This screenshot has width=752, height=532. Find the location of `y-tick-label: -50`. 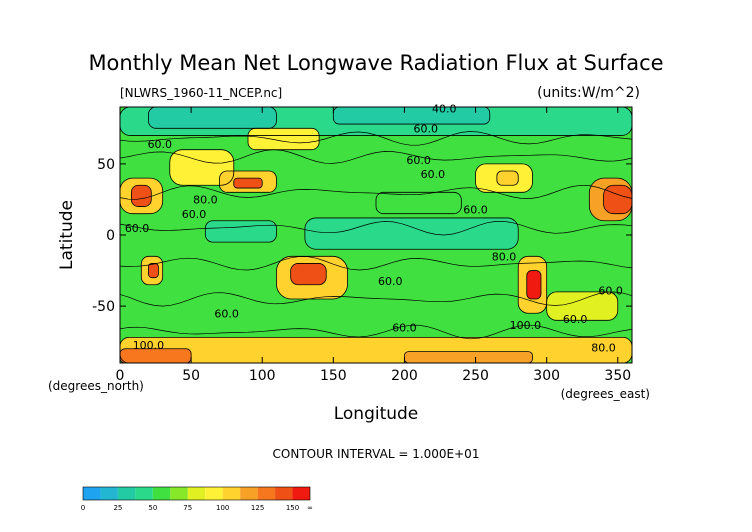

y-tick-label: -50 is located at coordinates (103, 307).